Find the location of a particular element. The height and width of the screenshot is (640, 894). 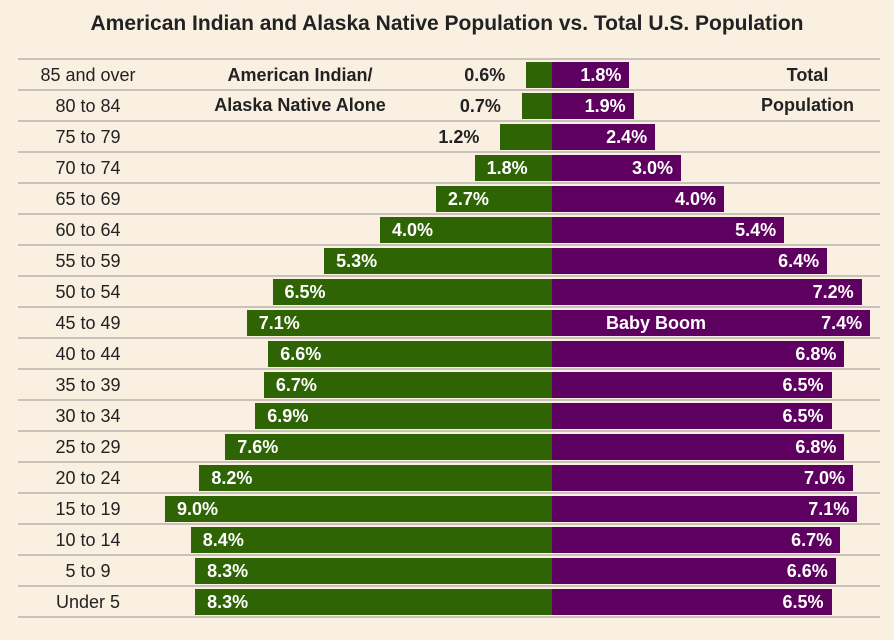

left-bar-value-label: 9.0% is located at coordinates (198, 509).